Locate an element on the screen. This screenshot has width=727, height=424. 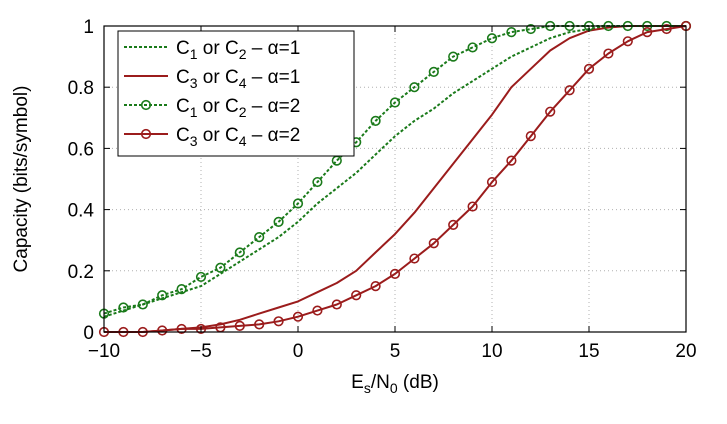
y-tick-label: 1 is located at coordinates (88, 27).